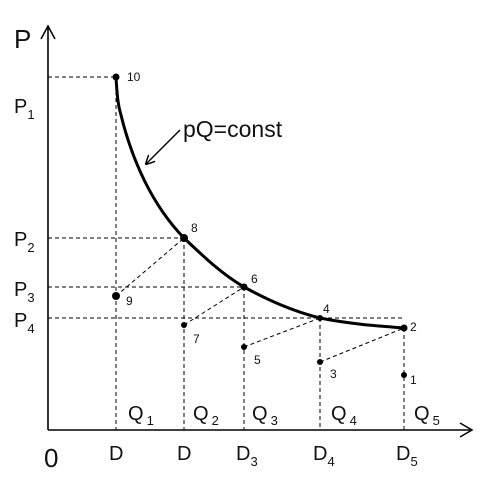 The height and width of the screenshot is (480, 480). I want to click on price-label-p3-main: P, so click(20, 290).